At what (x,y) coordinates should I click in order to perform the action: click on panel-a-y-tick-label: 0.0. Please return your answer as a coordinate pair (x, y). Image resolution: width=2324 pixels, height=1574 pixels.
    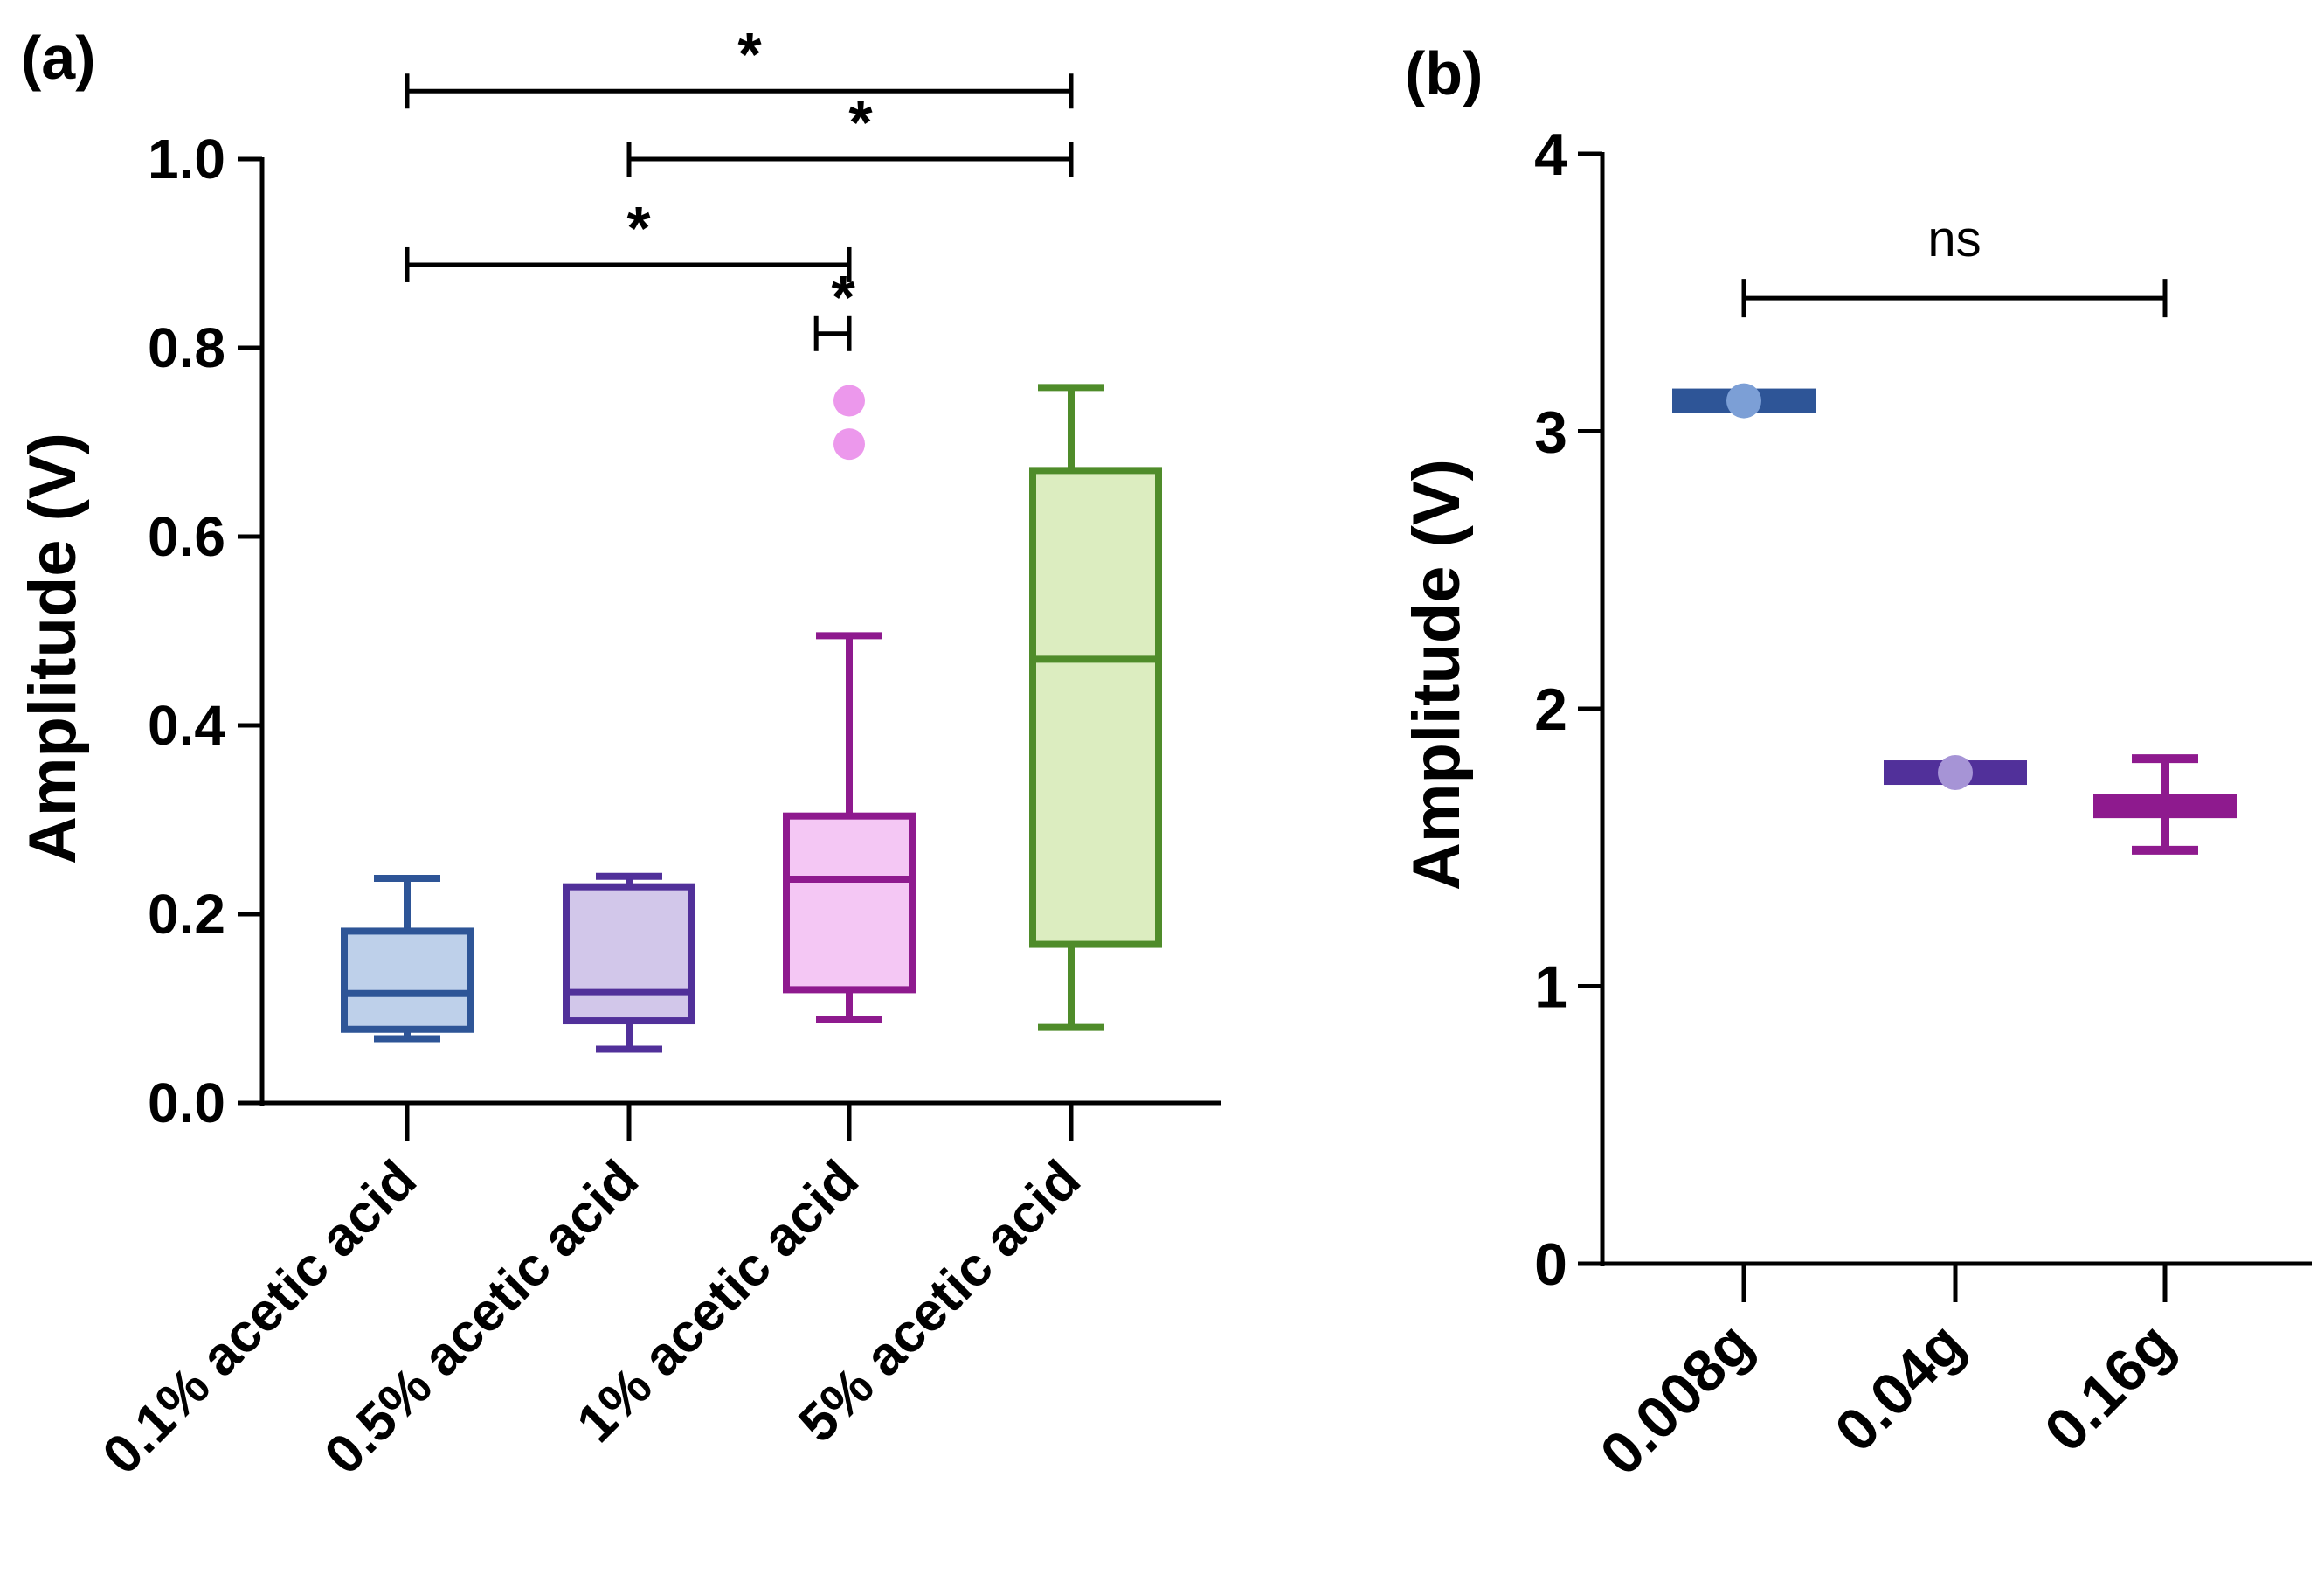
    Looking at the image, I should click on (187, 1102).